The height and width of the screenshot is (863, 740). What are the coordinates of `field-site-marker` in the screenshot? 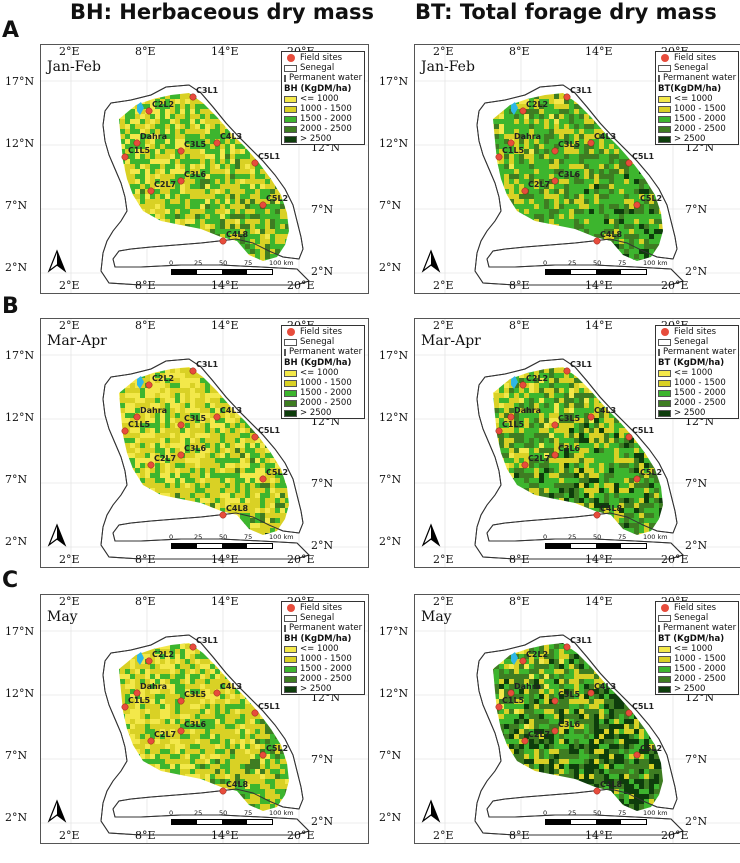 It's located at (525, 191).